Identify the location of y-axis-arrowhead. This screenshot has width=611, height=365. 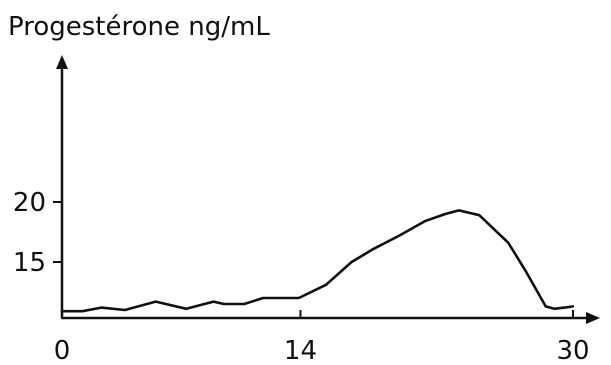
(62, 62).